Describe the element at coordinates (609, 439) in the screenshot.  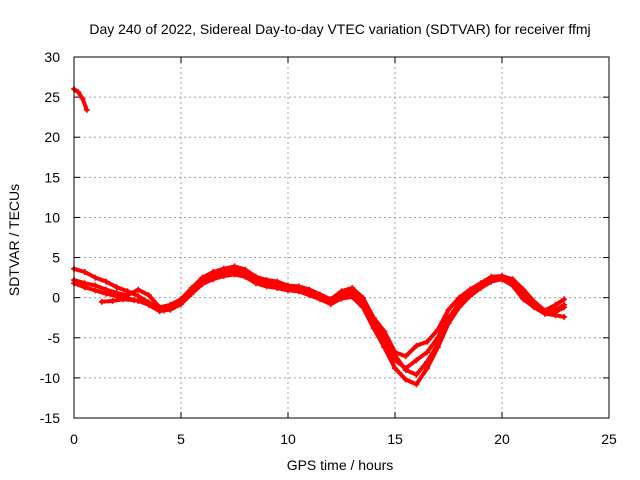
I see `x-tick-label: 25` at that location.